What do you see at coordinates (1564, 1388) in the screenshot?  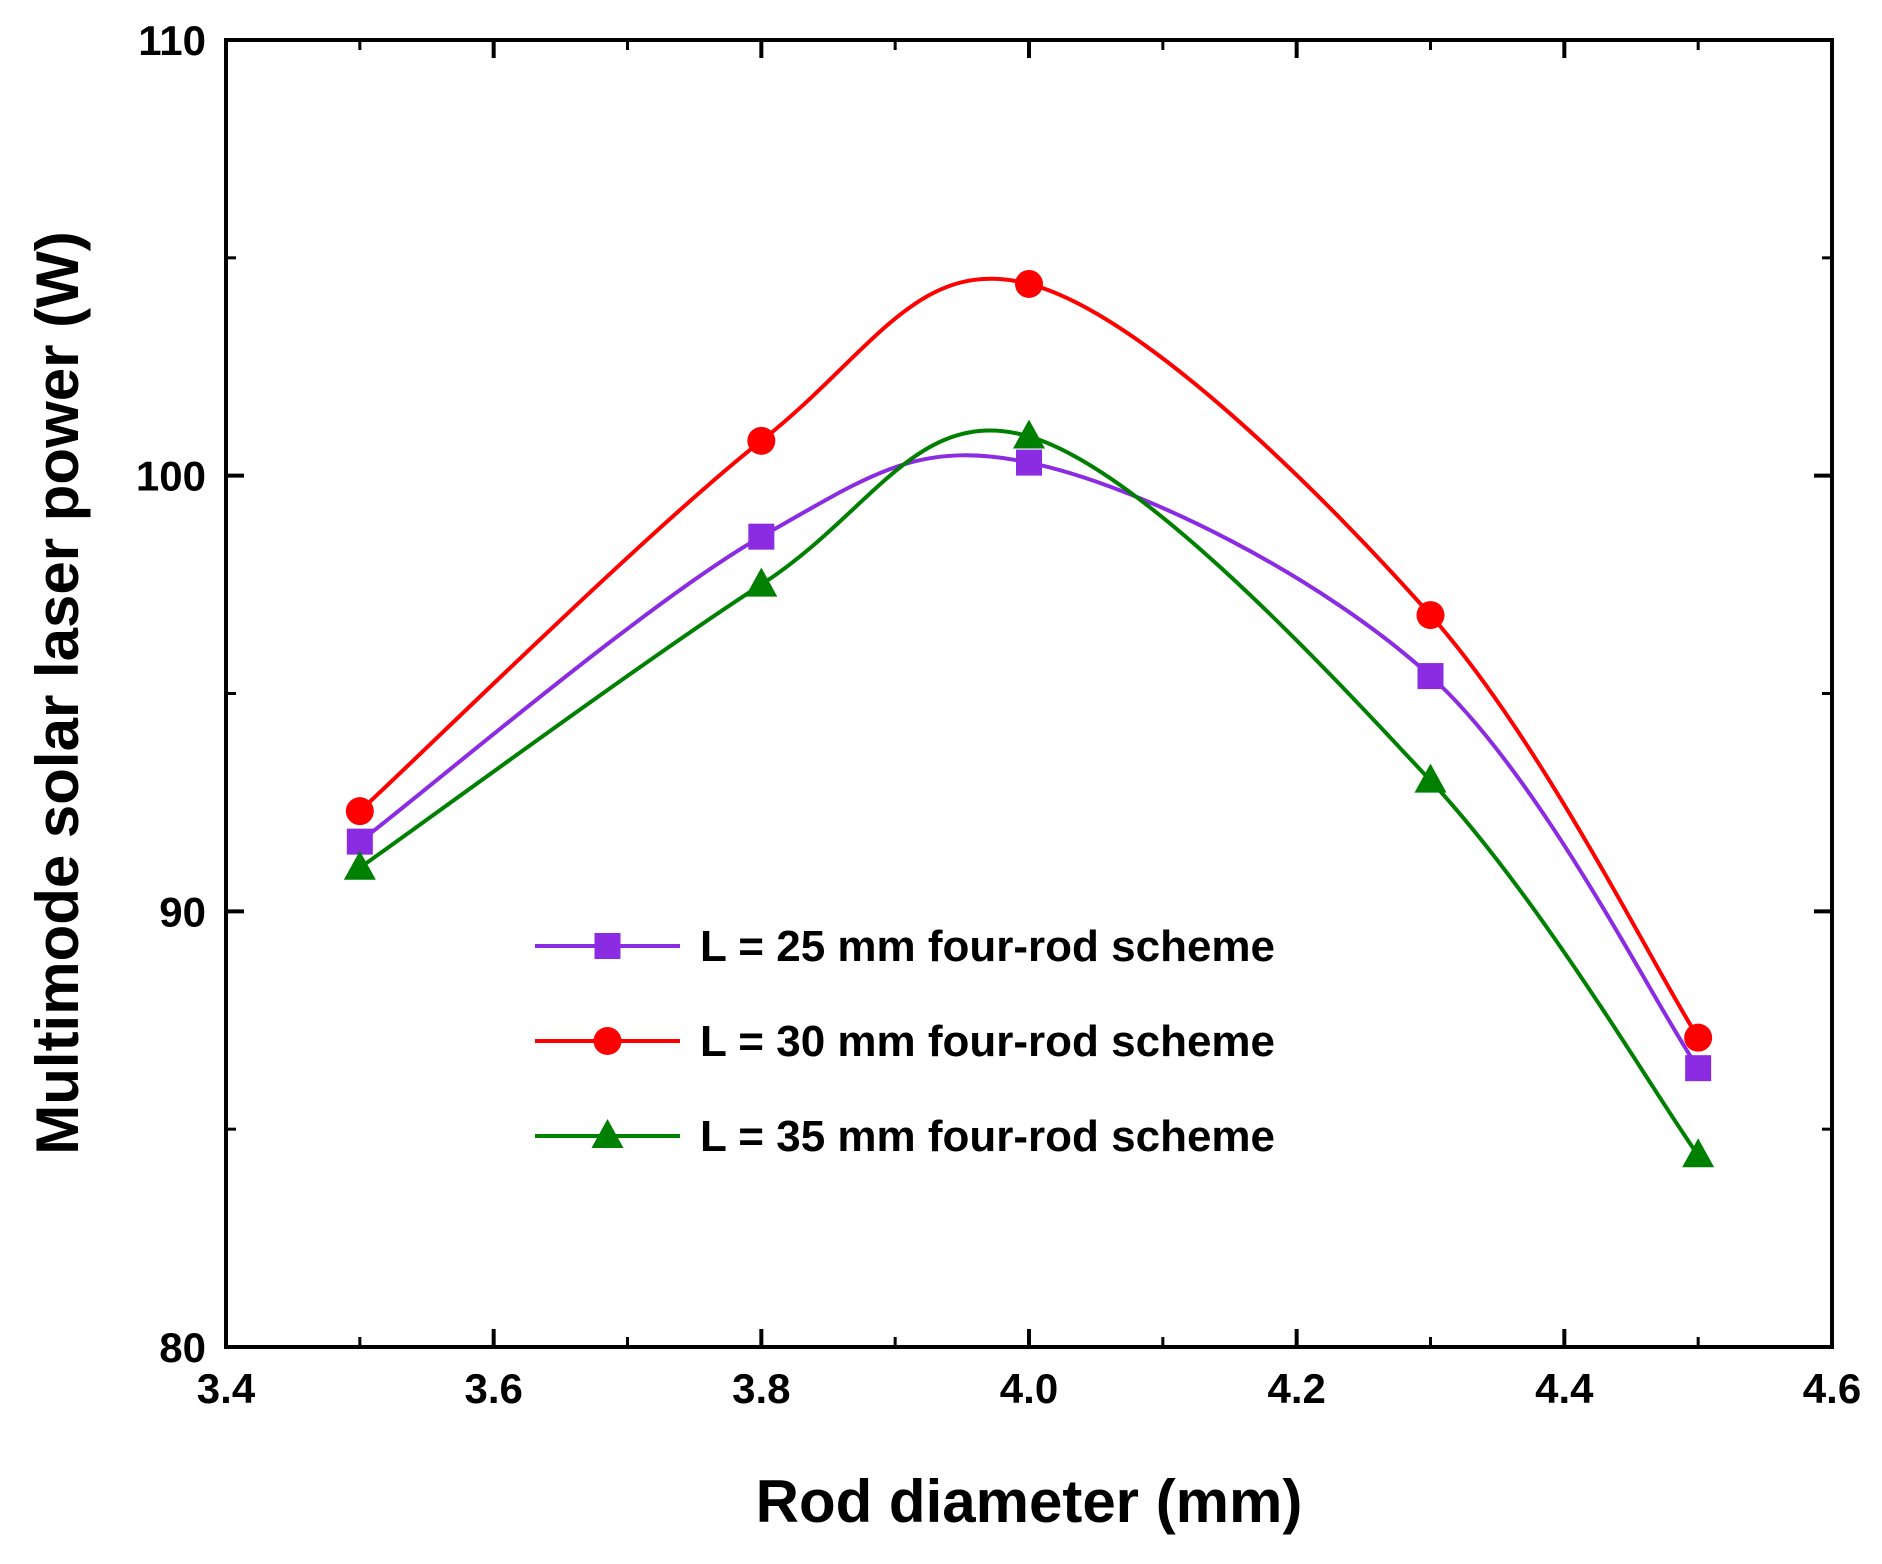 I see `x-tick-label: 4.4` at bounding box center [1564, 1388].